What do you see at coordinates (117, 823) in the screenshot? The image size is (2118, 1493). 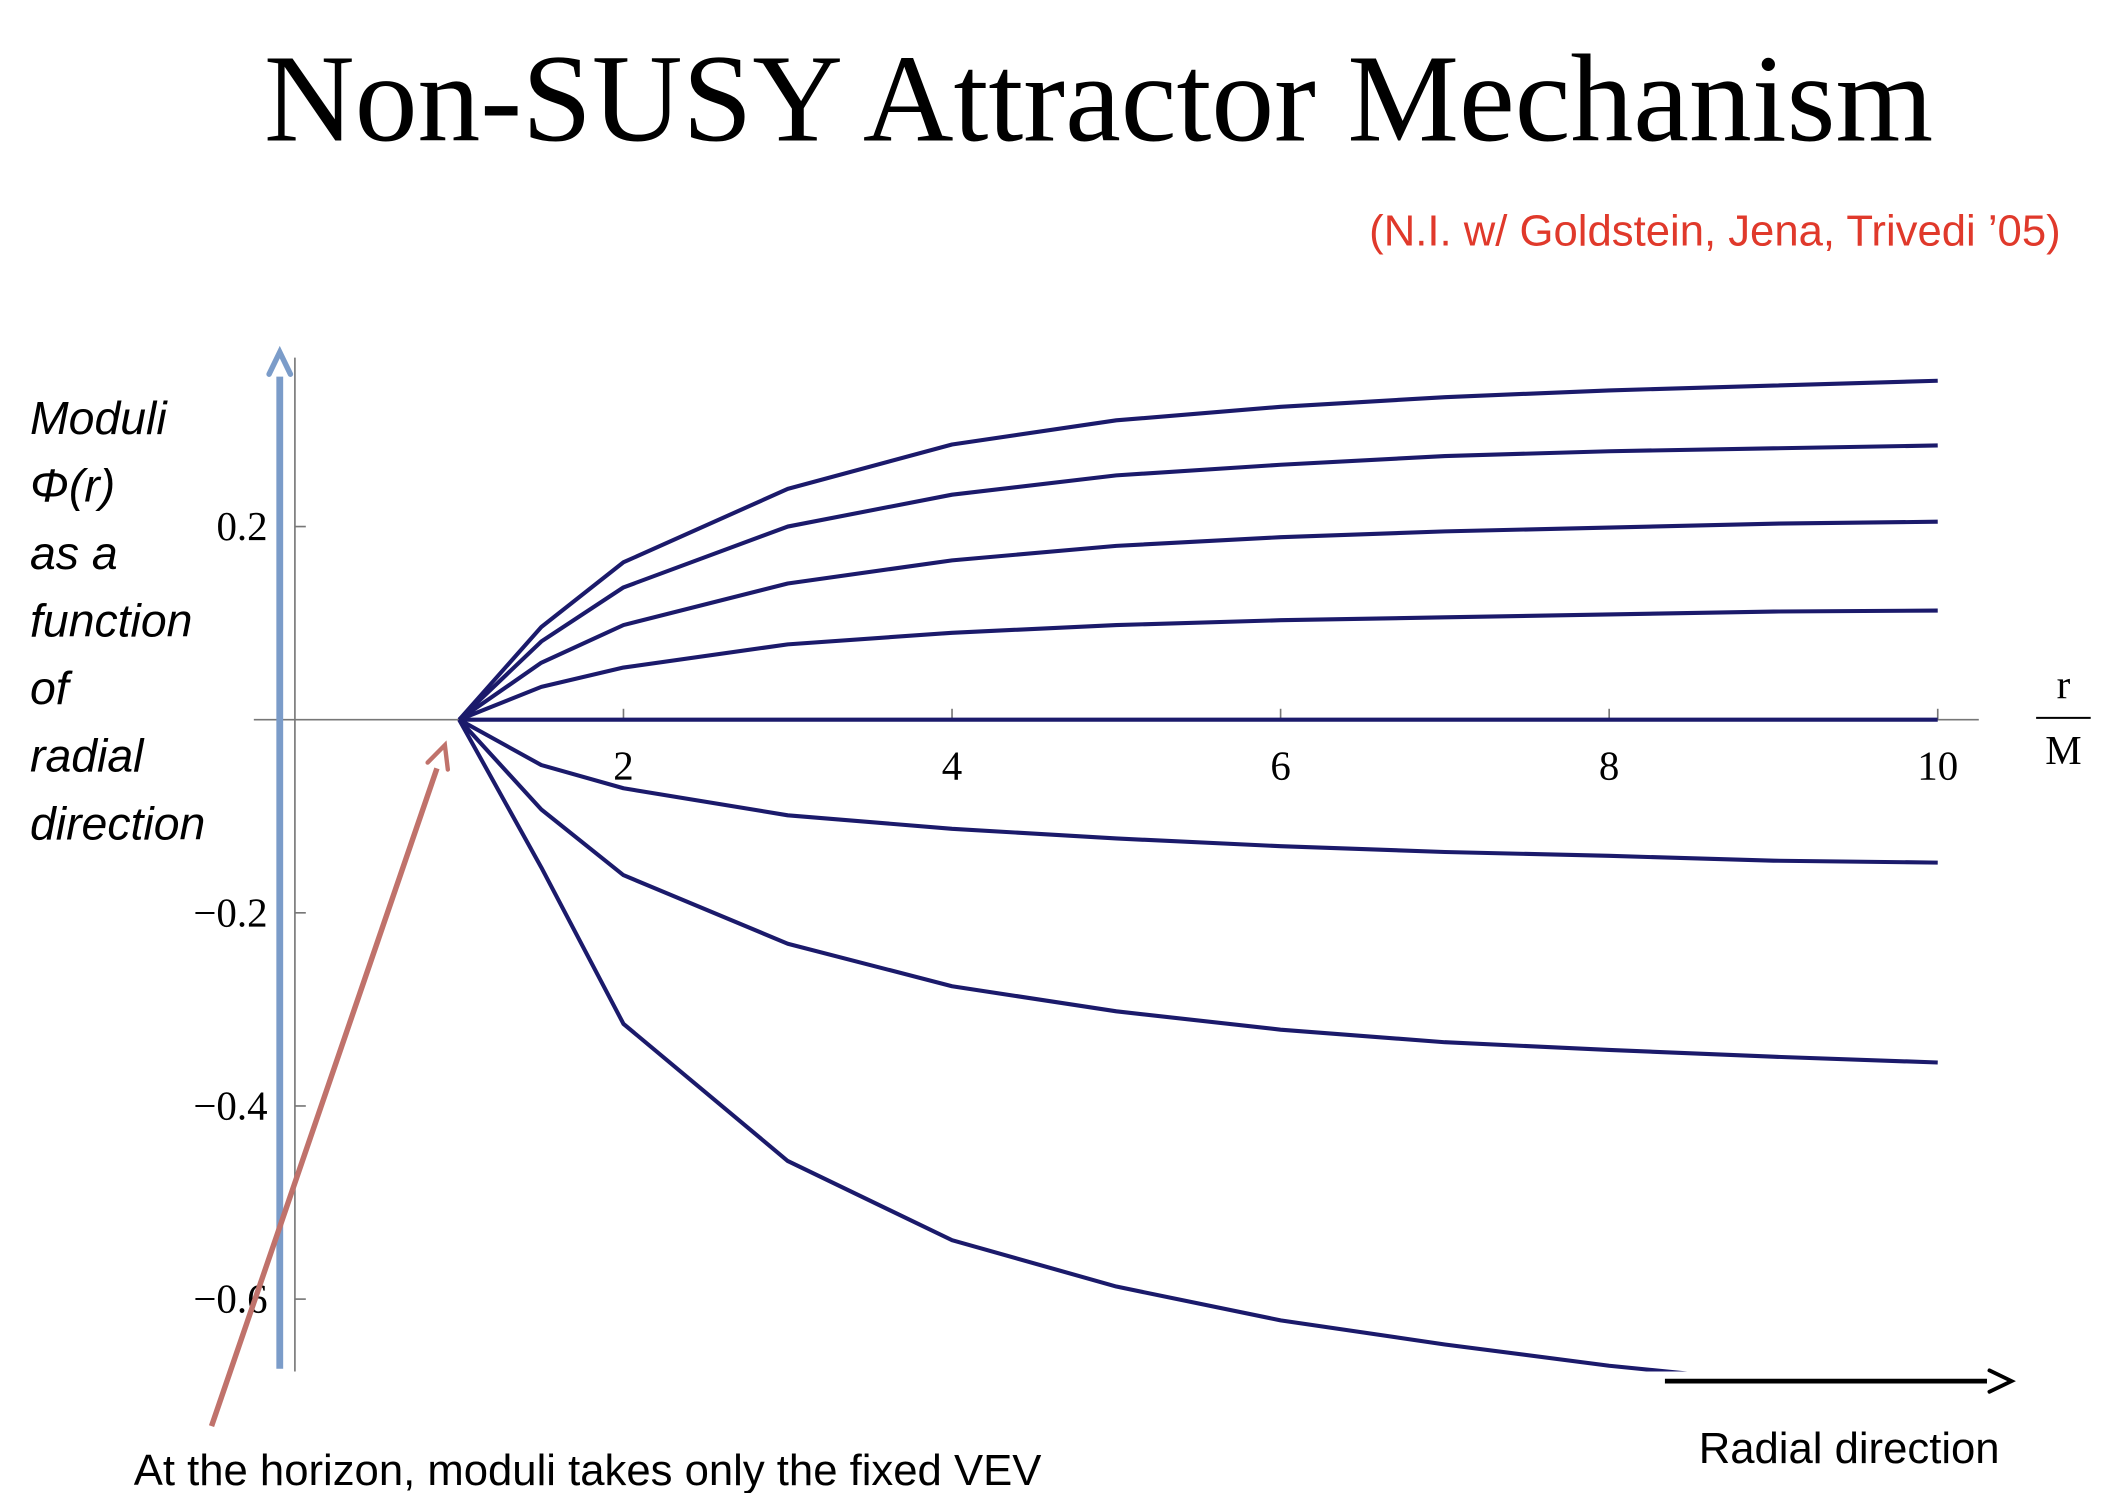 I see `y-label-line: direction` at bounding box center [117, 823].